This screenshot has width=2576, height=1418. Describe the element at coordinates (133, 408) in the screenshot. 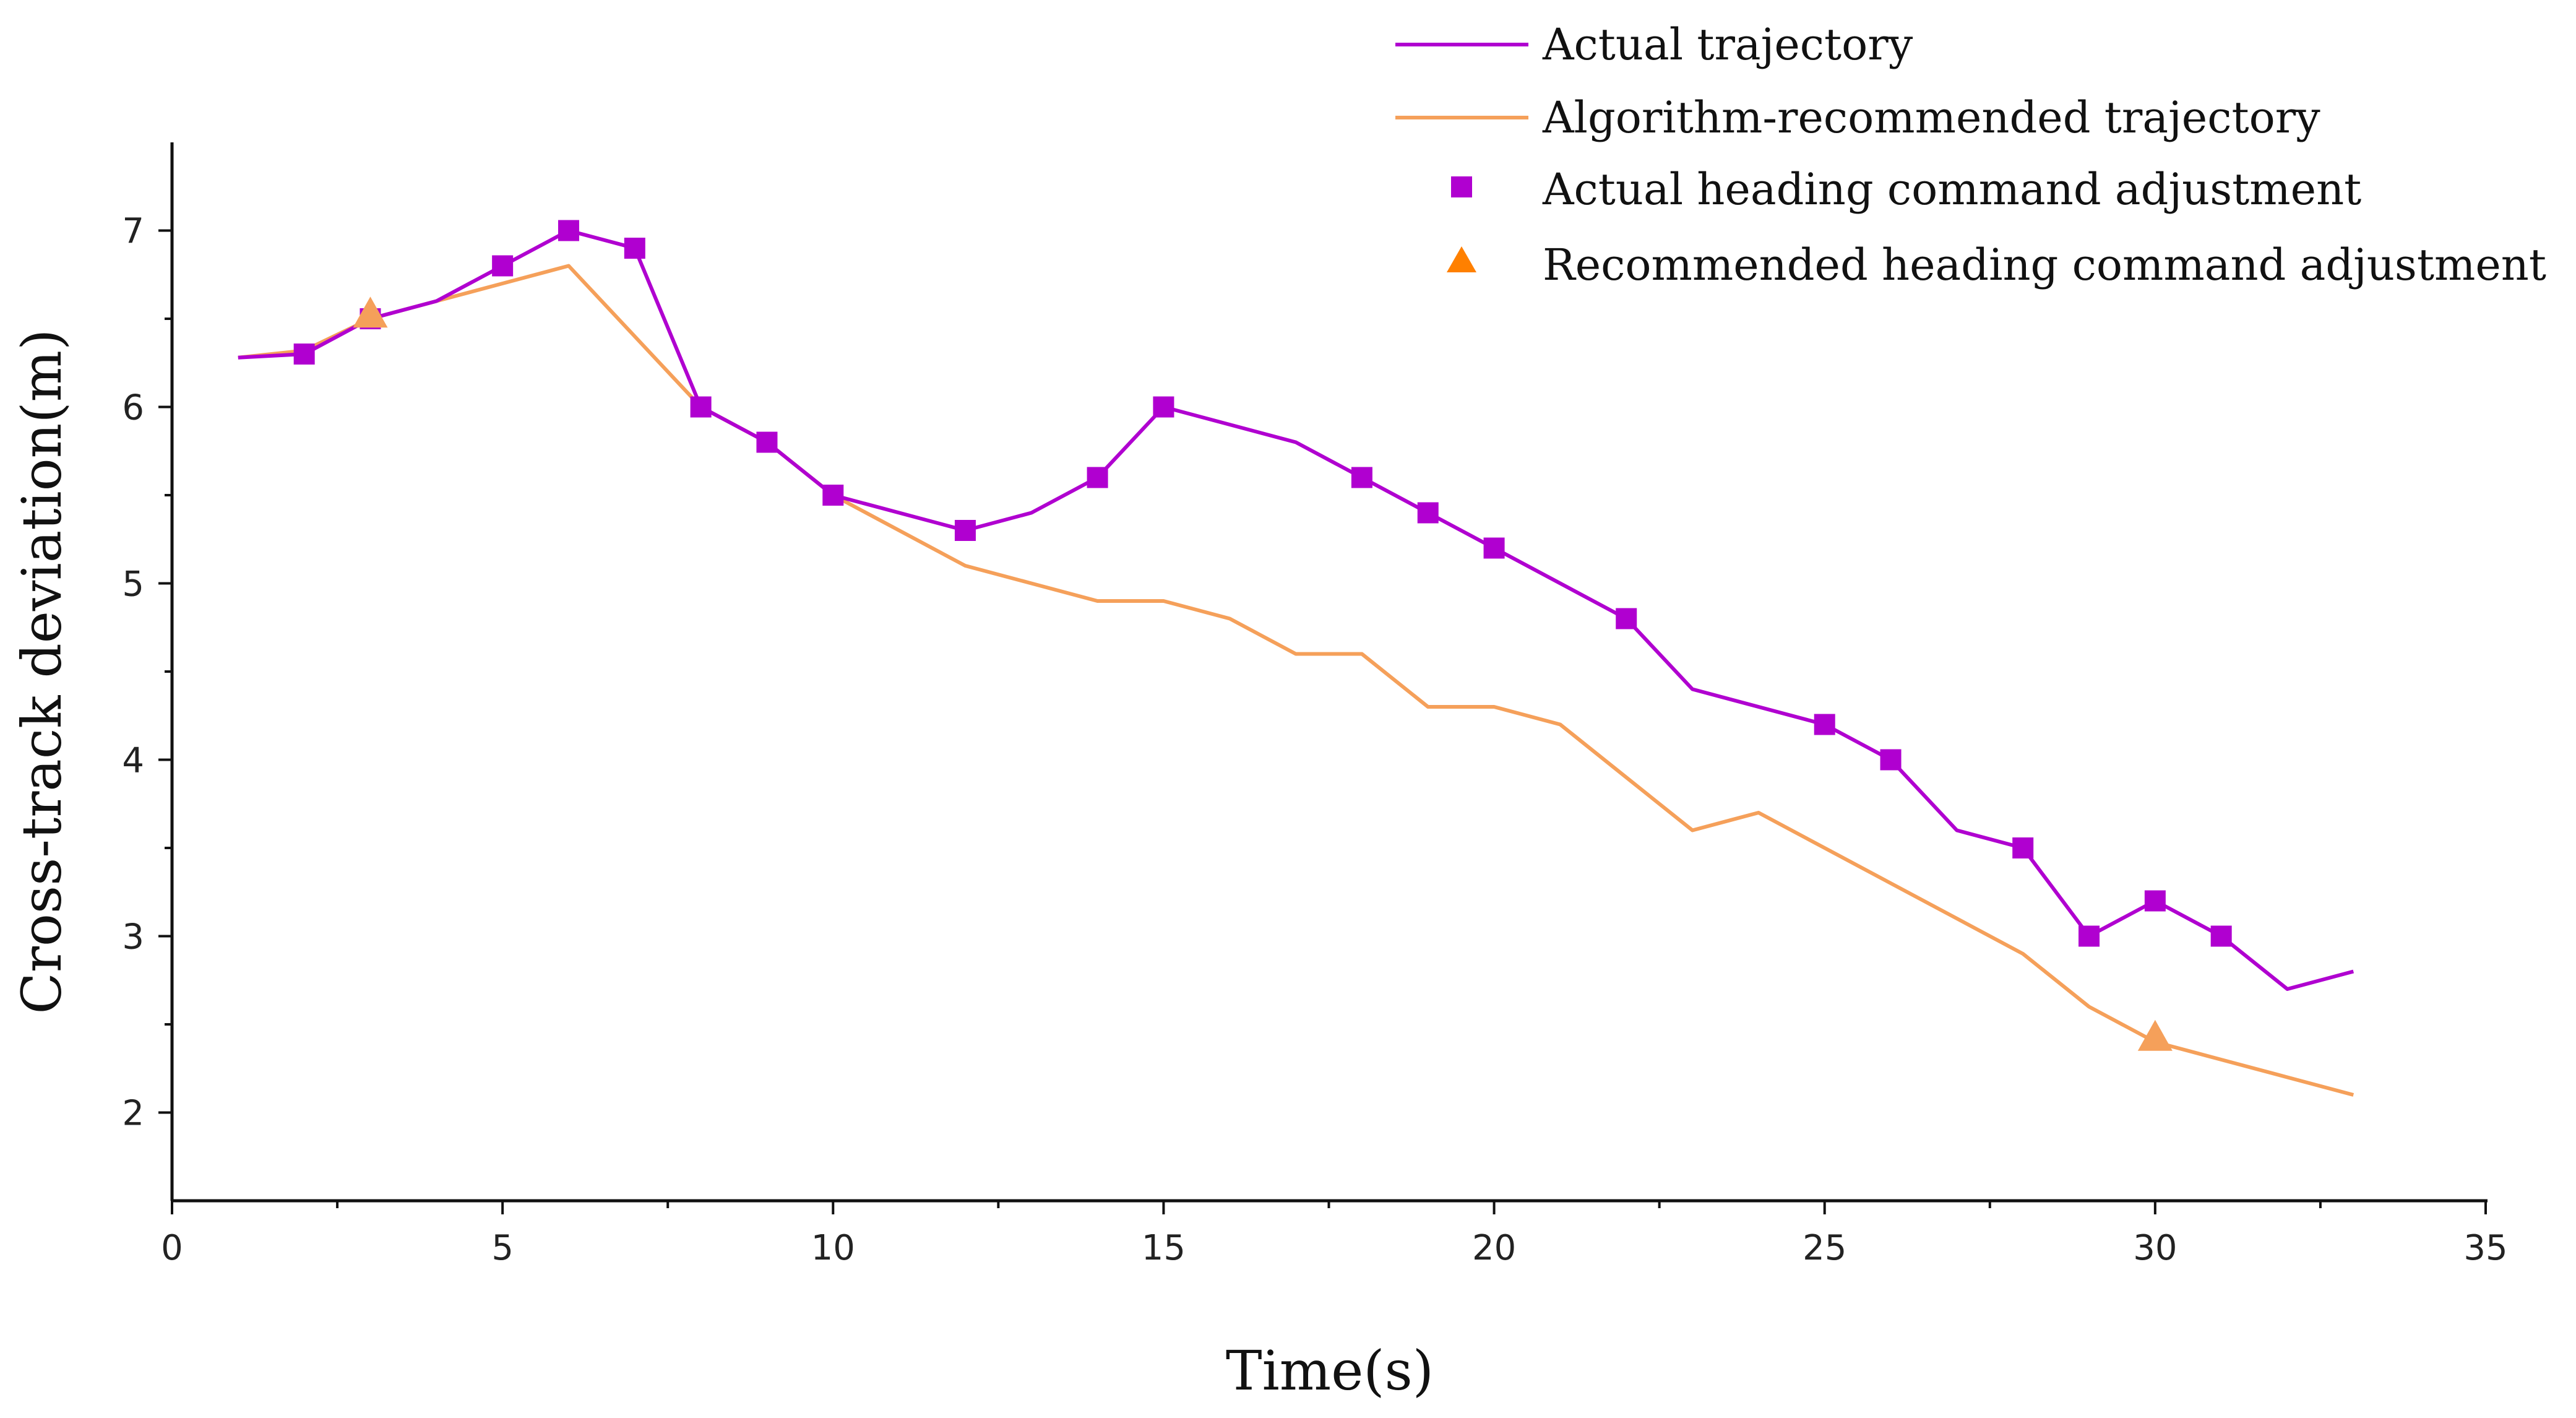

I see `y-tick-label: 6` at that location.